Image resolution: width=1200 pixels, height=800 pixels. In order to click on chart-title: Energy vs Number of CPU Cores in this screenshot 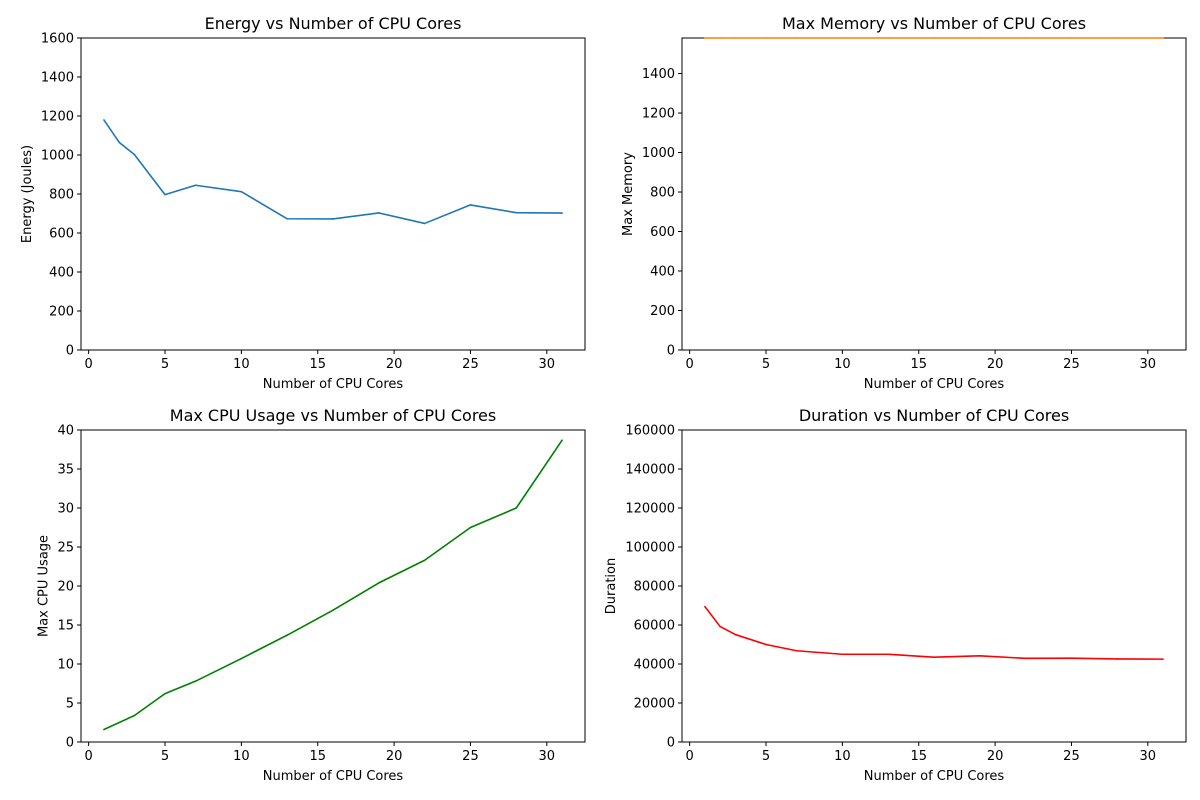, I will do `click(333, 23)`.